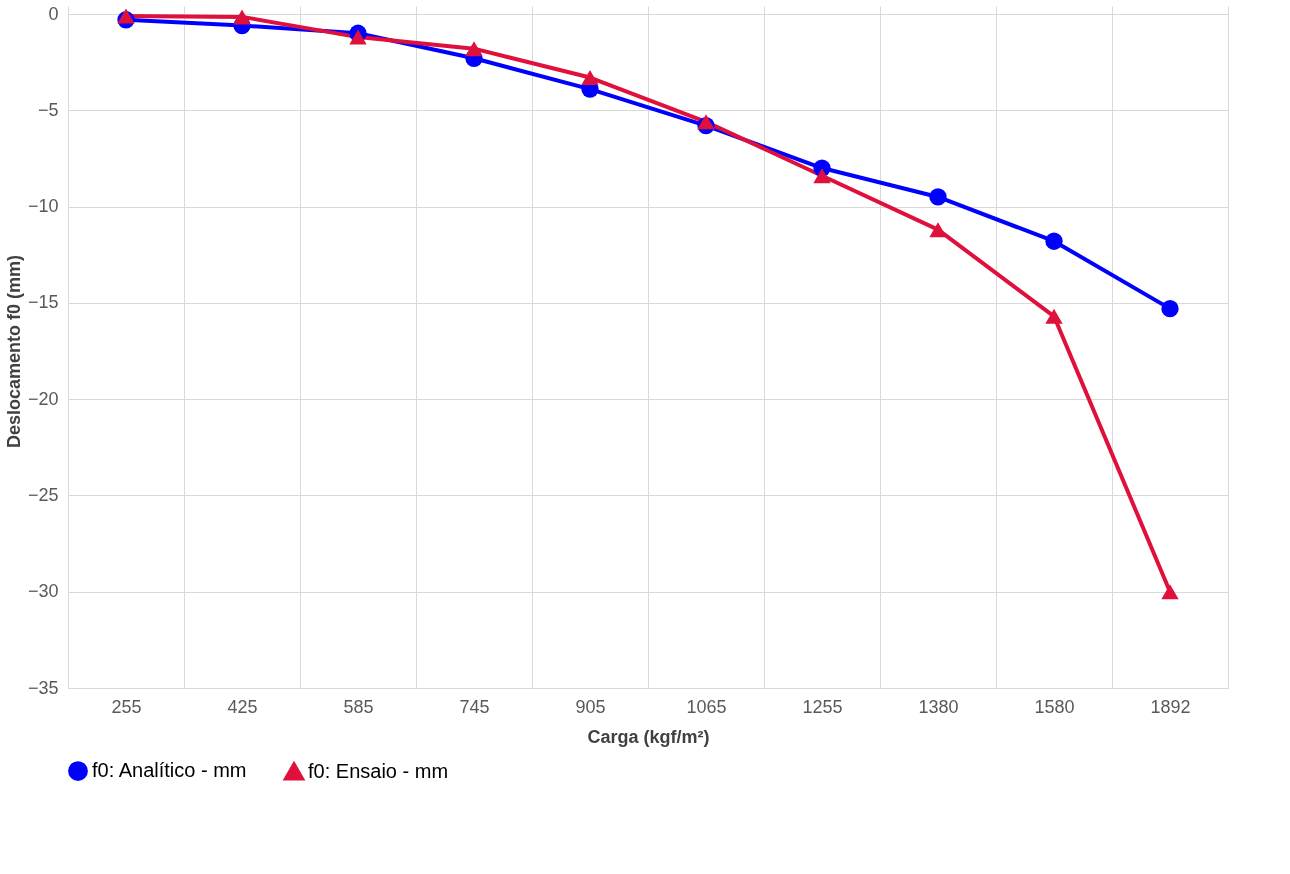 Image resolution: width=1290 pixels, height=874 pixels. What do you see at coordinates (13, 351) in the screenshot?
I see `y-axis-title: Deslocamento f0 (mm)` at bounding box center [13, 351].